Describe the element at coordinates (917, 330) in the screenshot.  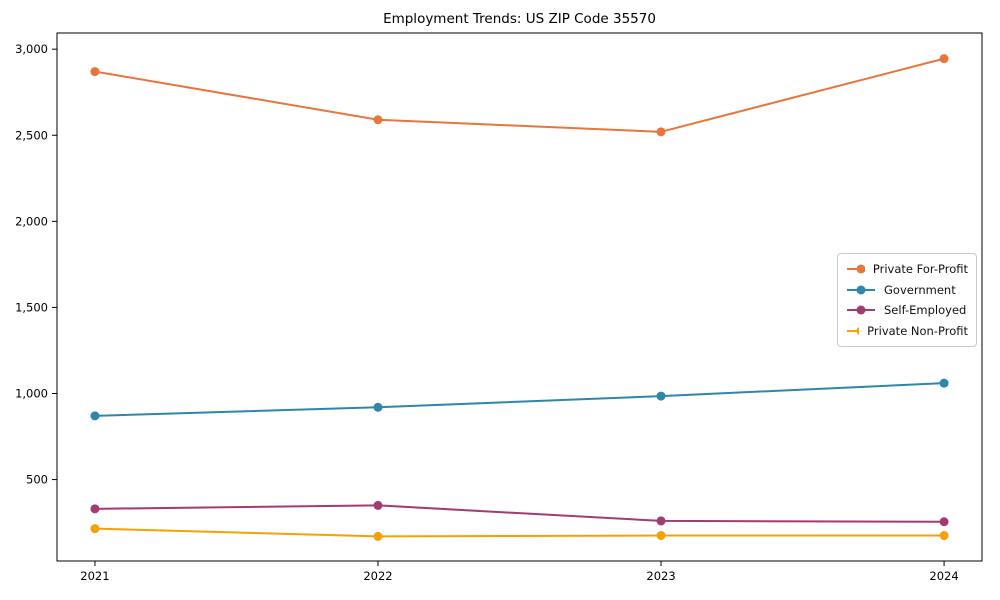
I see `legend-label: Private Non-Profit` at that location.